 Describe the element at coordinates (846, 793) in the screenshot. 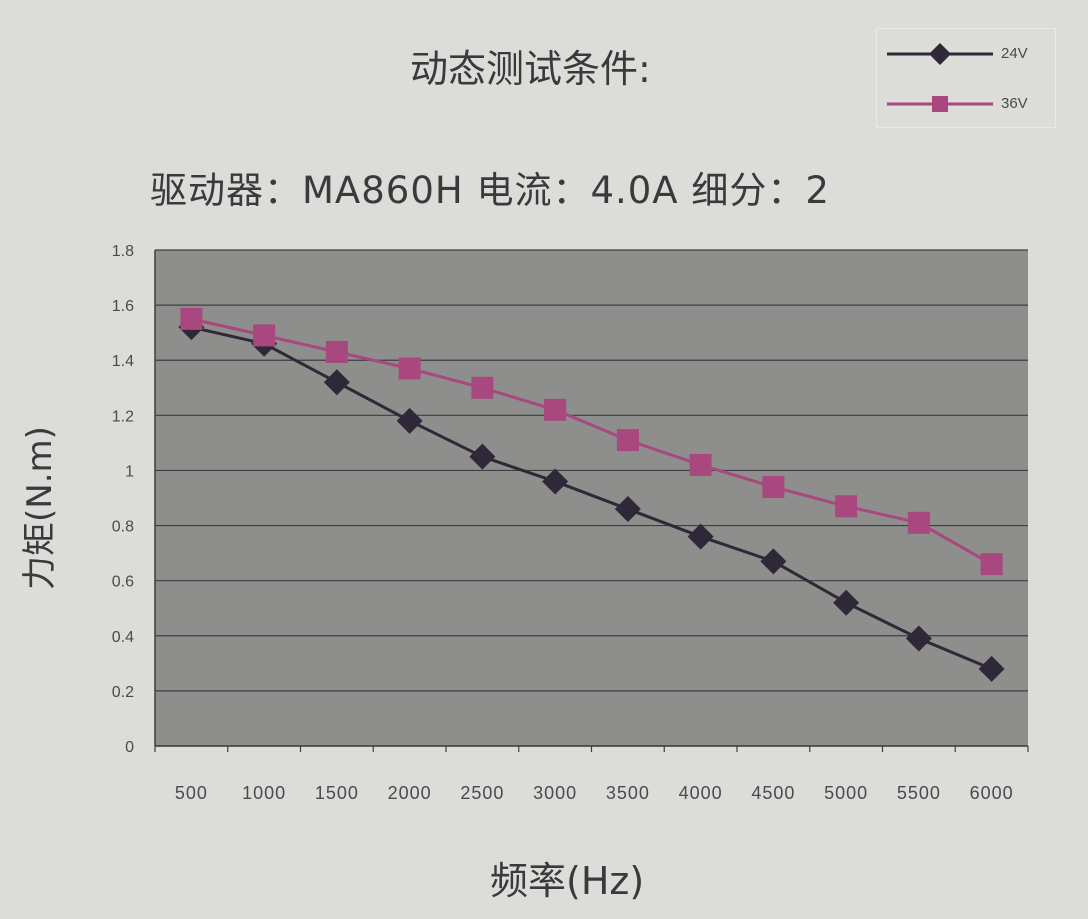

I see `x-tick-label: 5000` at that location.